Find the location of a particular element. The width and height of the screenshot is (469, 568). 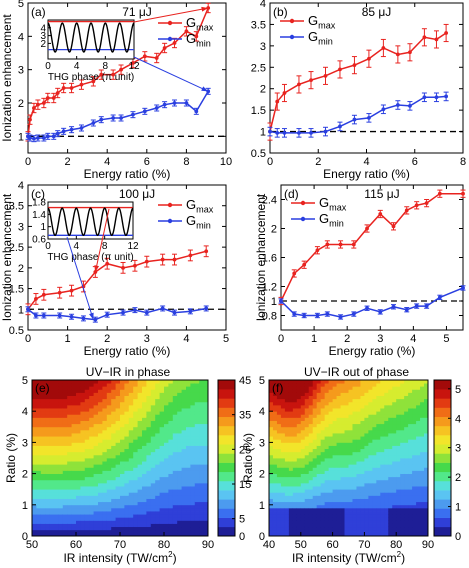

legend-label-max: Gmax is located at coordinates (200, 206).